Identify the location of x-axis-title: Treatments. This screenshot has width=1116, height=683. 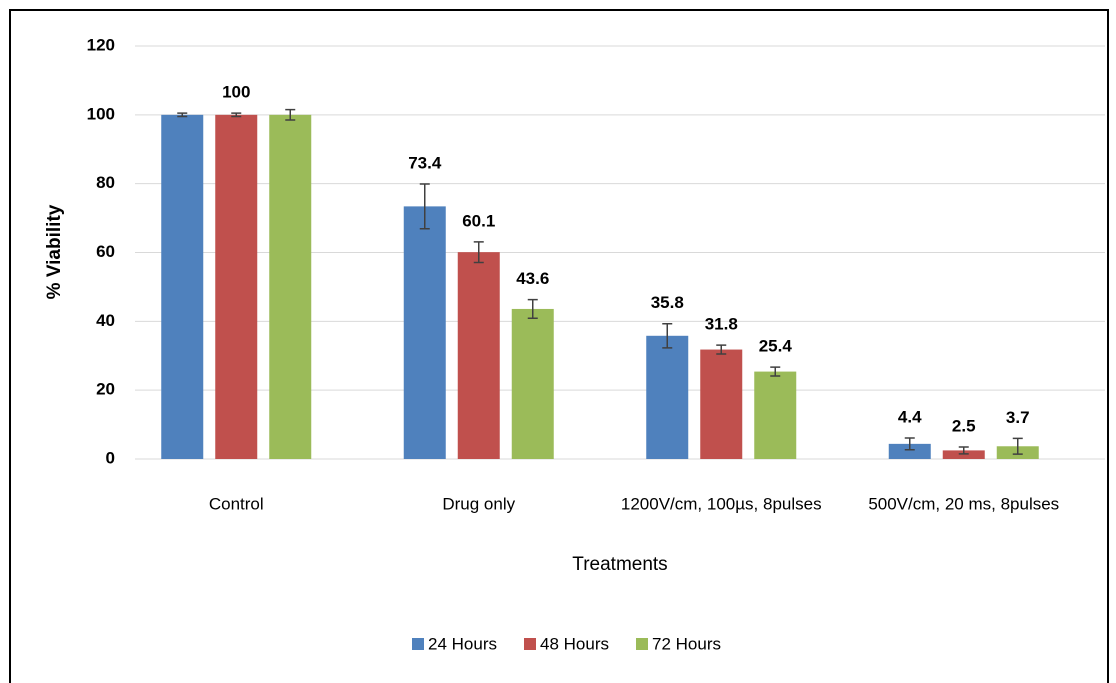
(619, 564).